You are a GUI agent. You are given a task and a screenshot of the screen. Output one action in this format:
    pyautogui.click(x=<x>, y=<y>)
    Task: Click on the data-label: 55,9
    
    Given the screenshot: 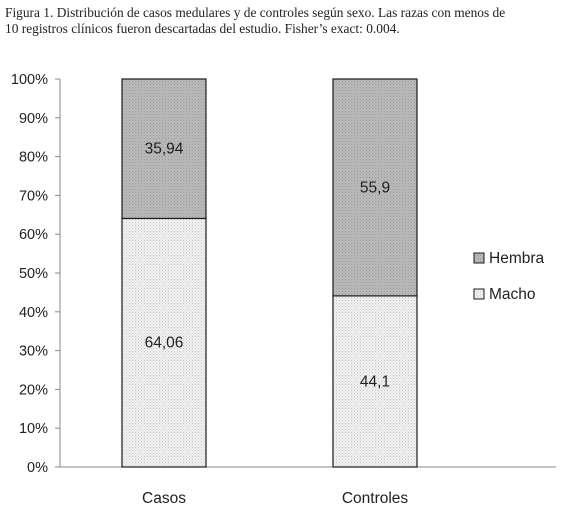 What is the action you would take?
    pyautogui.click(x=375, y=187)
    